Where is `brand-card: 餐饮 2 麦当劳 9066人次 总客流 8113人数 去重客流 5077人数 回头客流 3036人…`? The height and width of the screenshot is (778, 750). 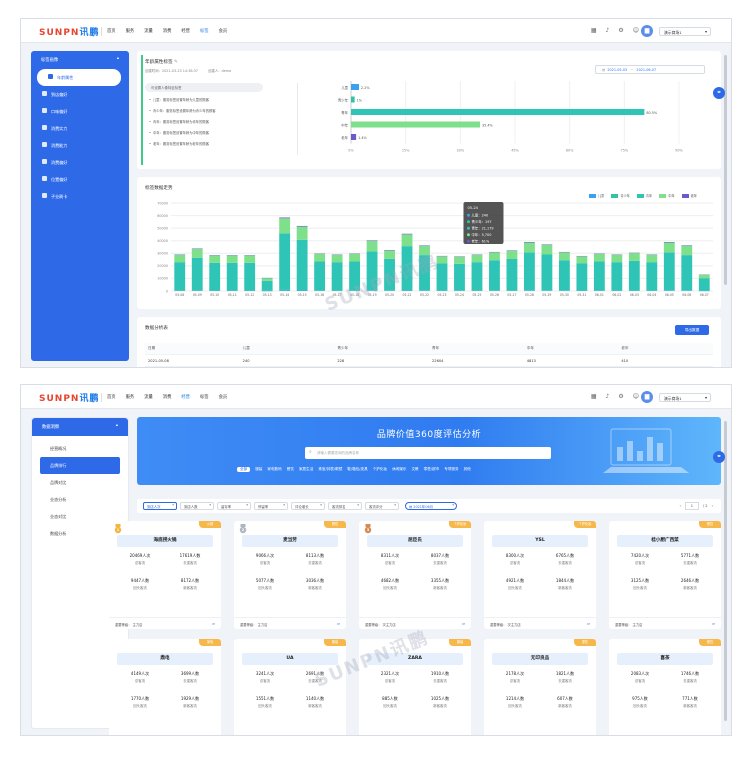 brand-card: 餐饮 2 麦当劳 9066人次 总客流 8113人数 去重客流 5077人数 回头客流 3036人… is located at coordinates (290, 575).